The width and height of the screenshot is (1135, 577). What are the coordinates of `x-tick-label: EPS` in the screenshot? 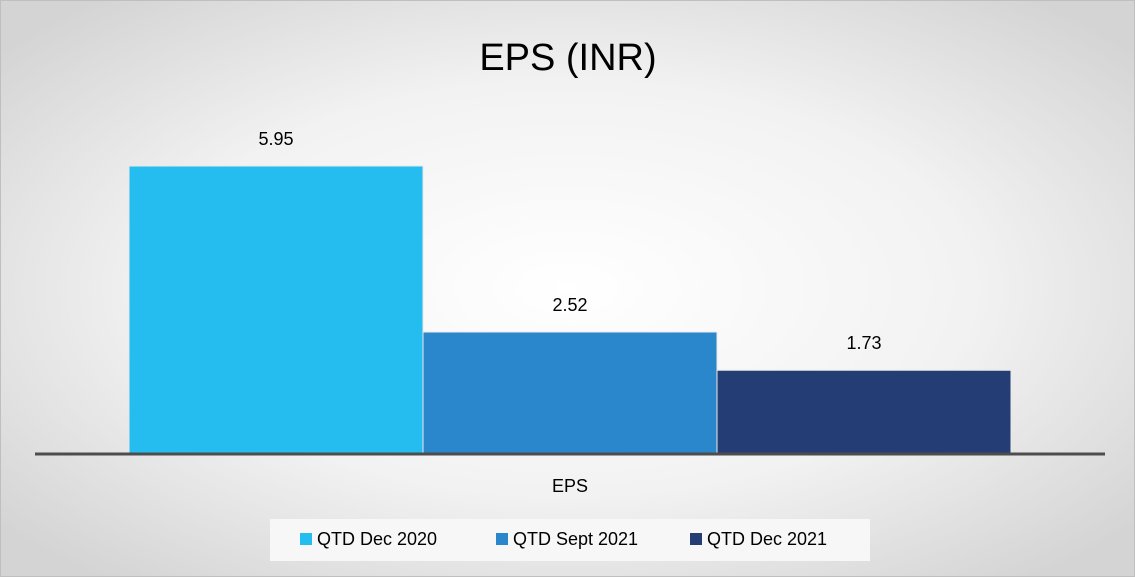 It's located at (570, 486).